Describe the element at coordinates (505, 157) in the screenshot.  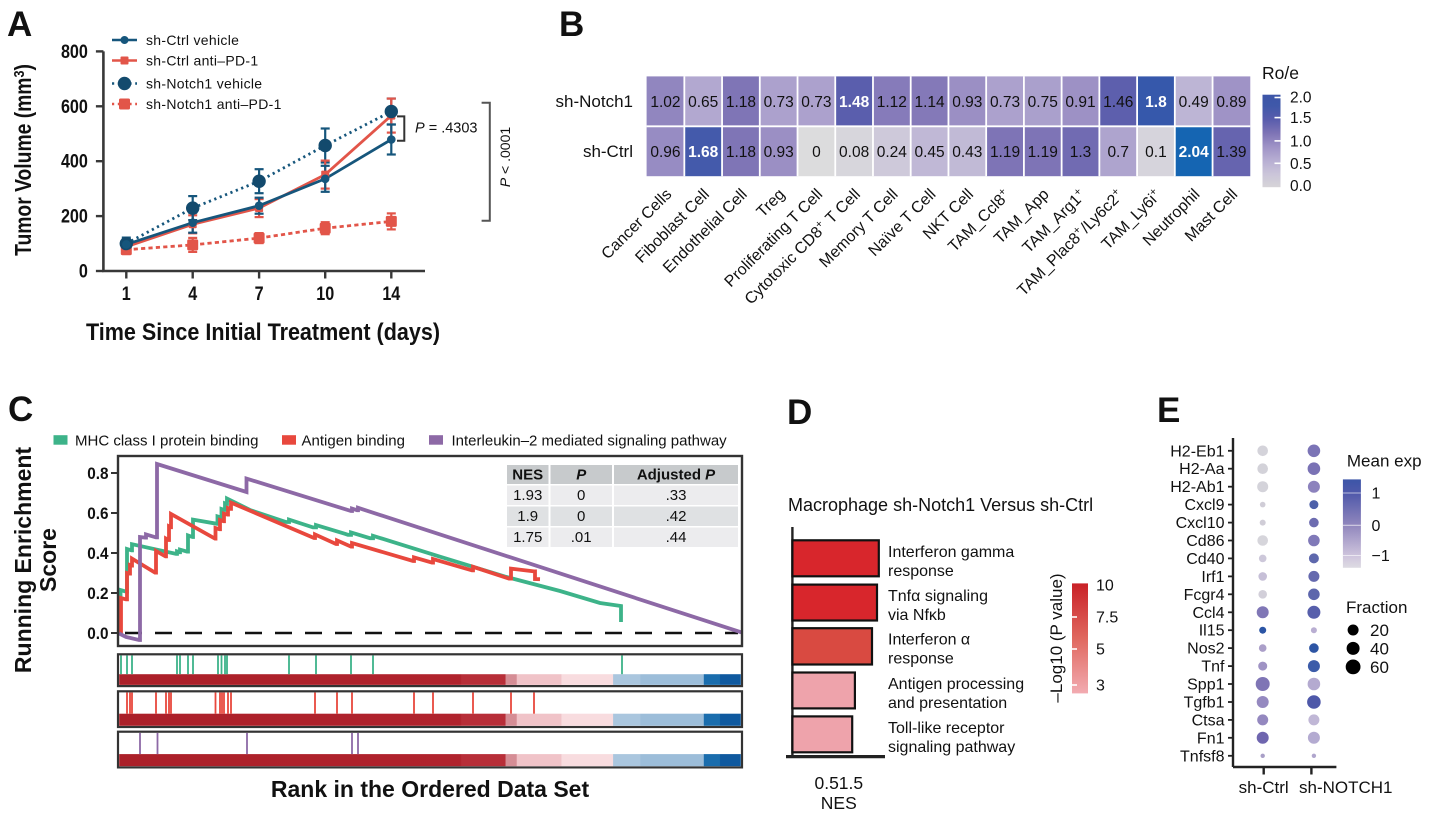
I see `svg-text: P < .0001` at that location.